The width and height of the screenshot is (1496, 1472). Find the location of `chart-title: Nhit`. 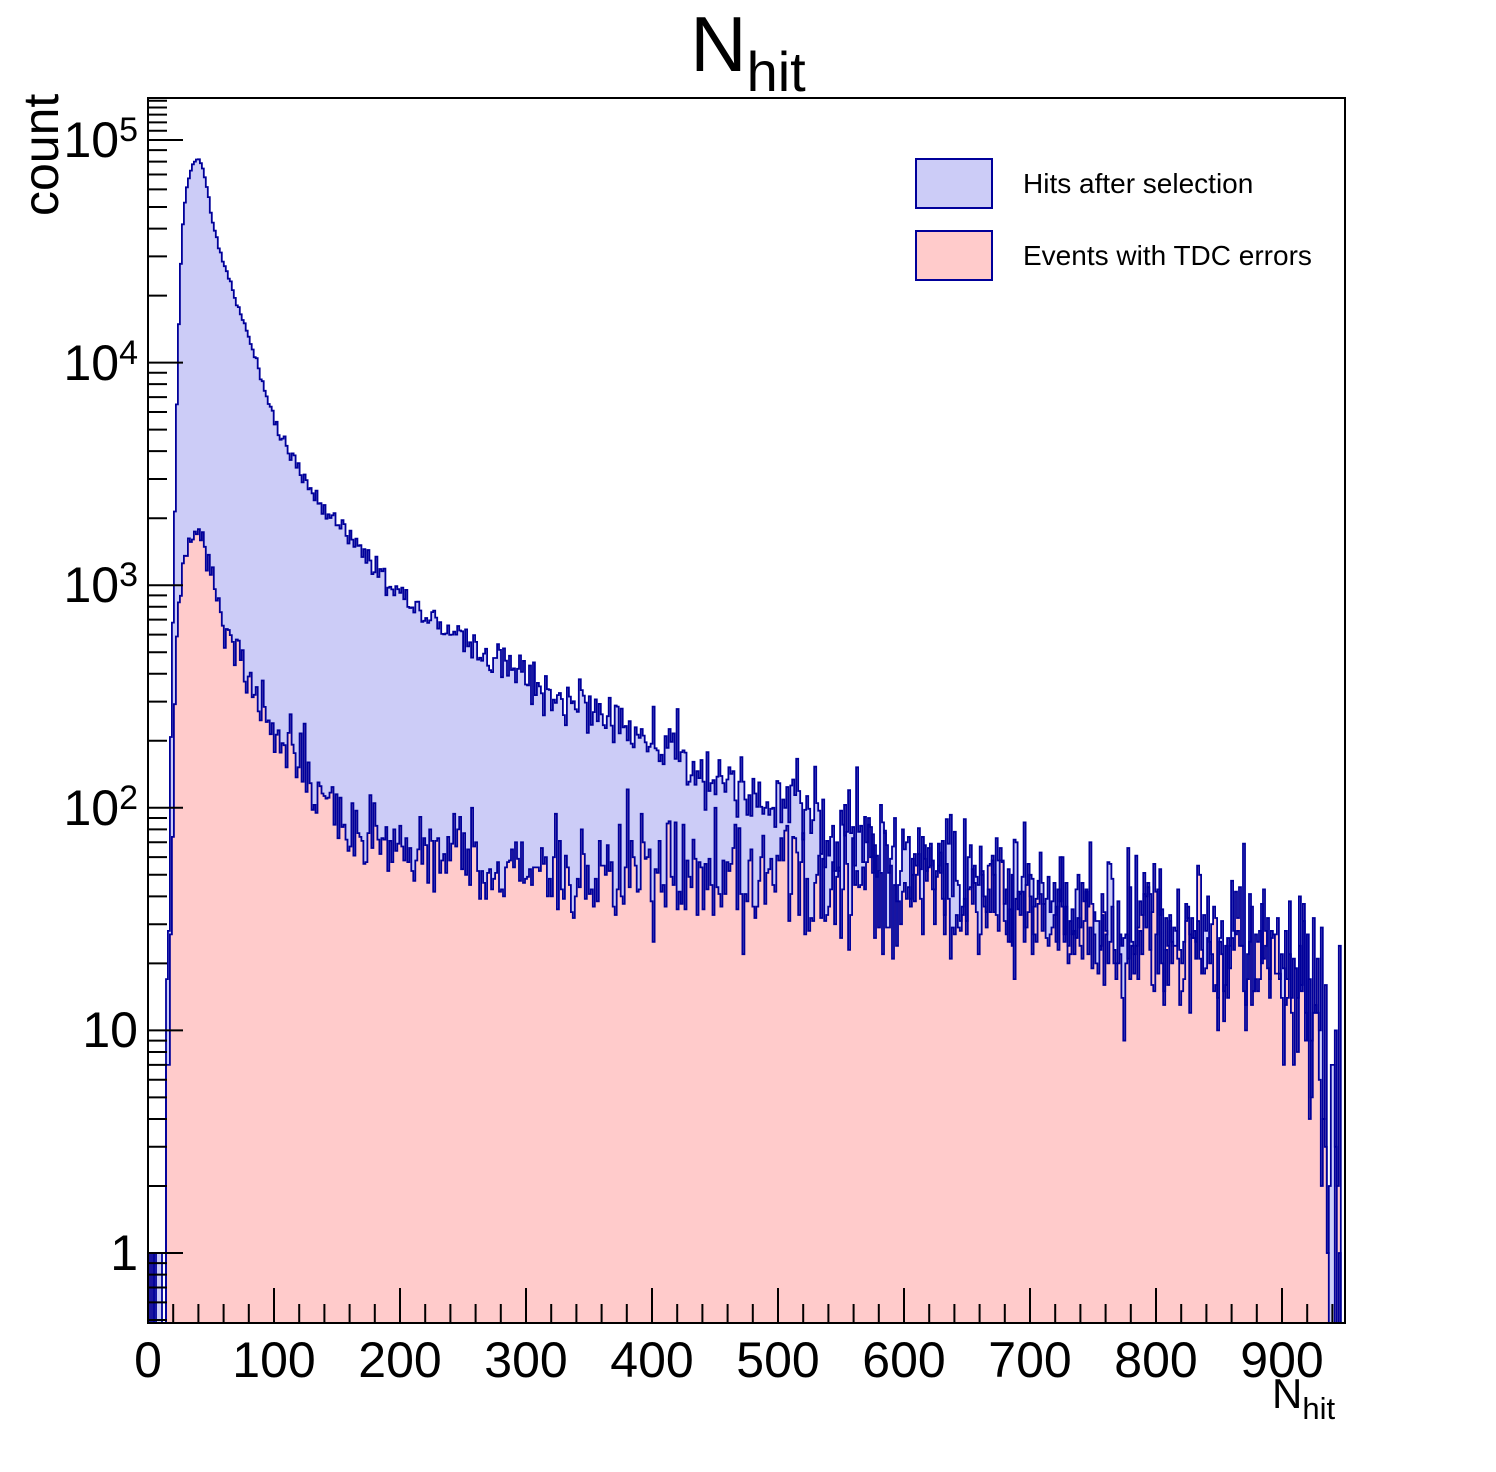

chart-title: Nhit is located at coordinates (748, 51).